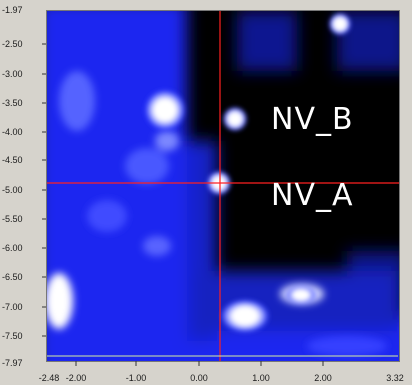 The width and height of the screenshot is (412, 385). I want to click on y-tick-label: -6.50, so click(12, 277).